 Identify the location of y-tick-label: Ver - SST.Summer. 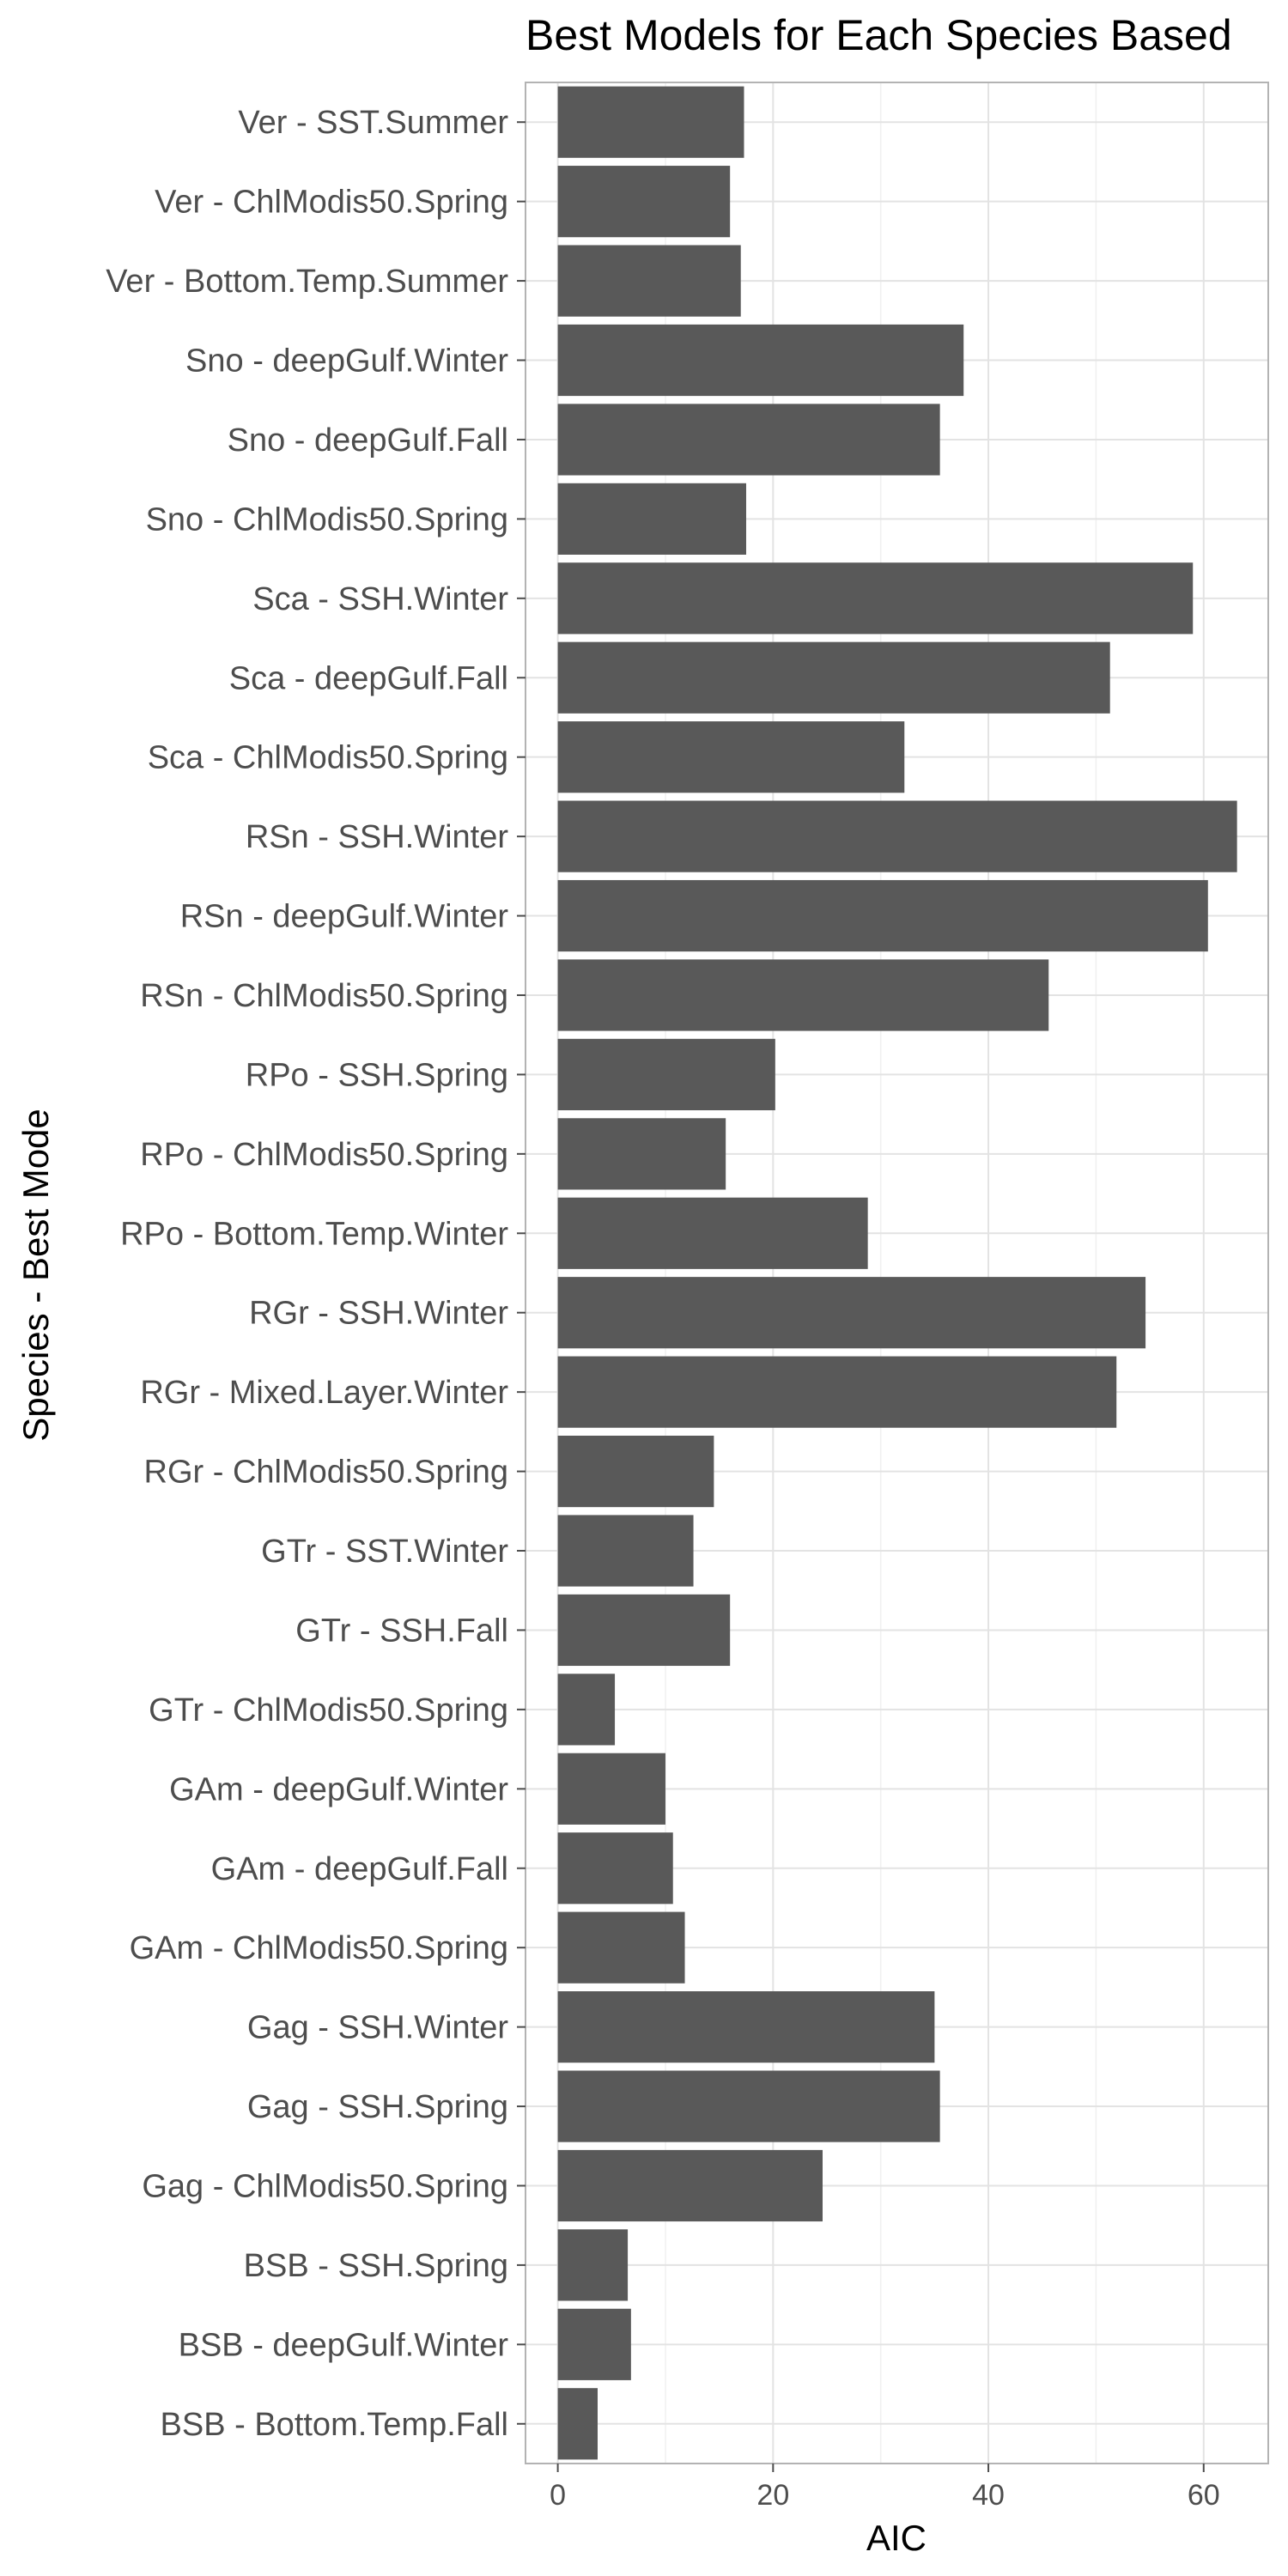
(373, 123).